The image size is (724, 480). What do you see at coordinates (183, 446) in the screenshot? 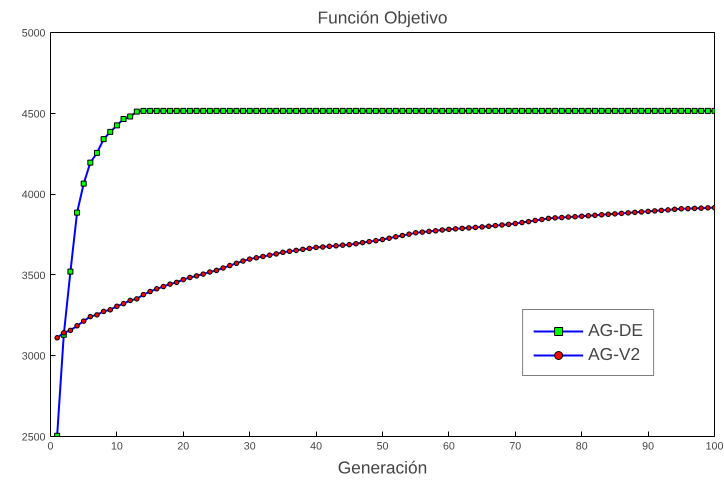
I see `x-tick-label: 20` at bounding box center [183, 446].